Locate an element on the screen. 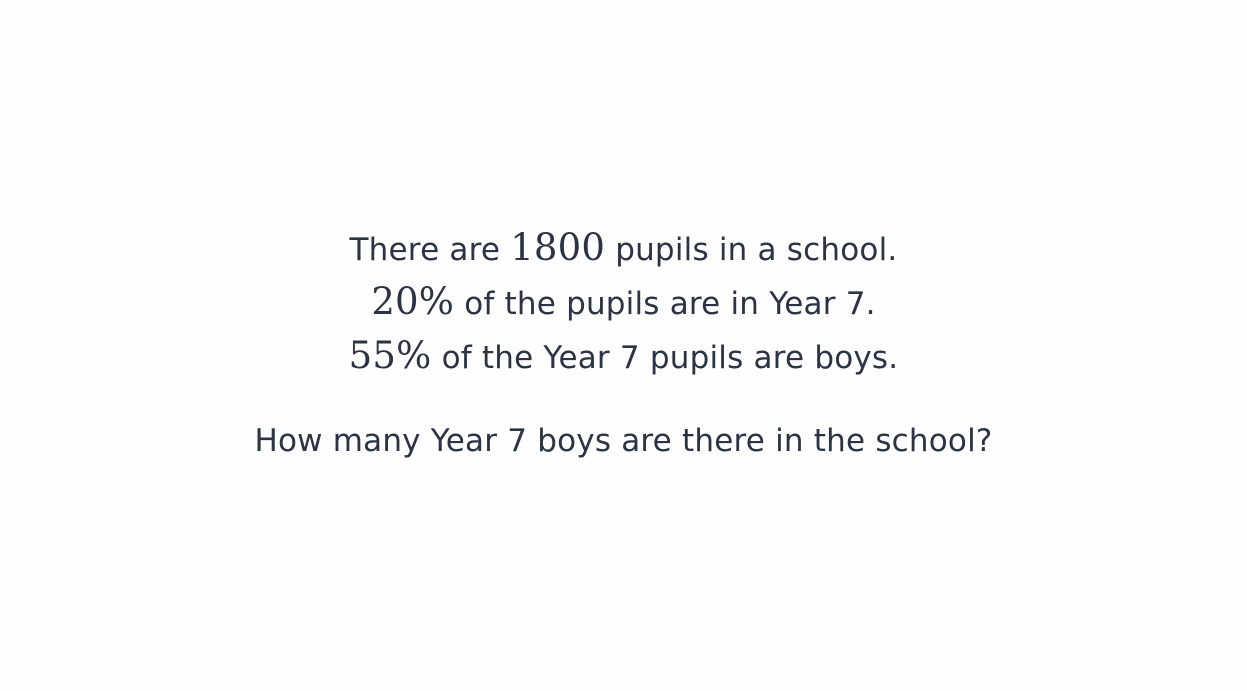 The image size is (1247, 691). statement-text: There are is located at coordinates (430, 250).